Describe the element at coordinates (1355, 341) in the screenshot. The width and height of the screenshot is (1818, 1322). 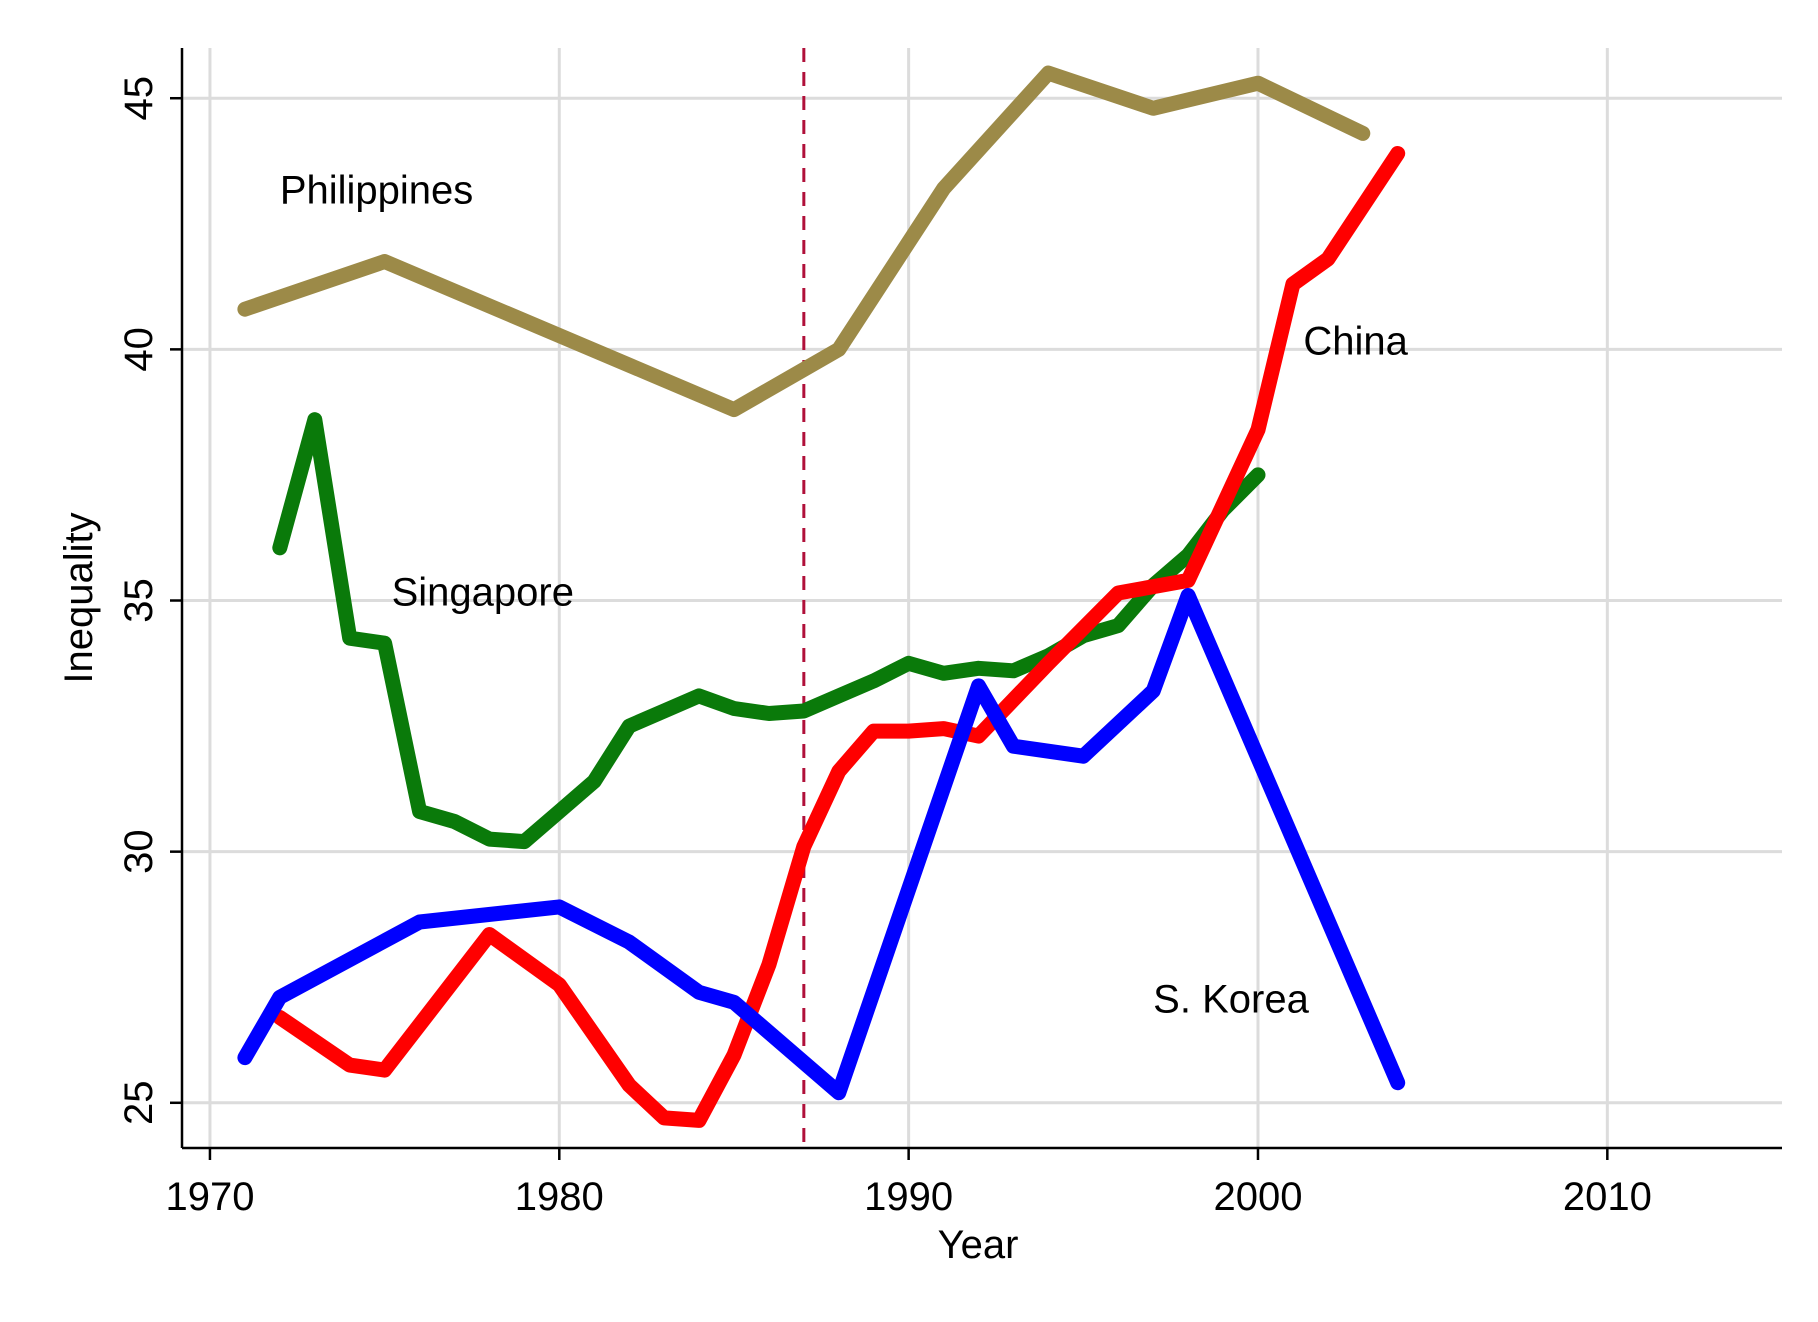
I see `series-label-china: China` at that location.